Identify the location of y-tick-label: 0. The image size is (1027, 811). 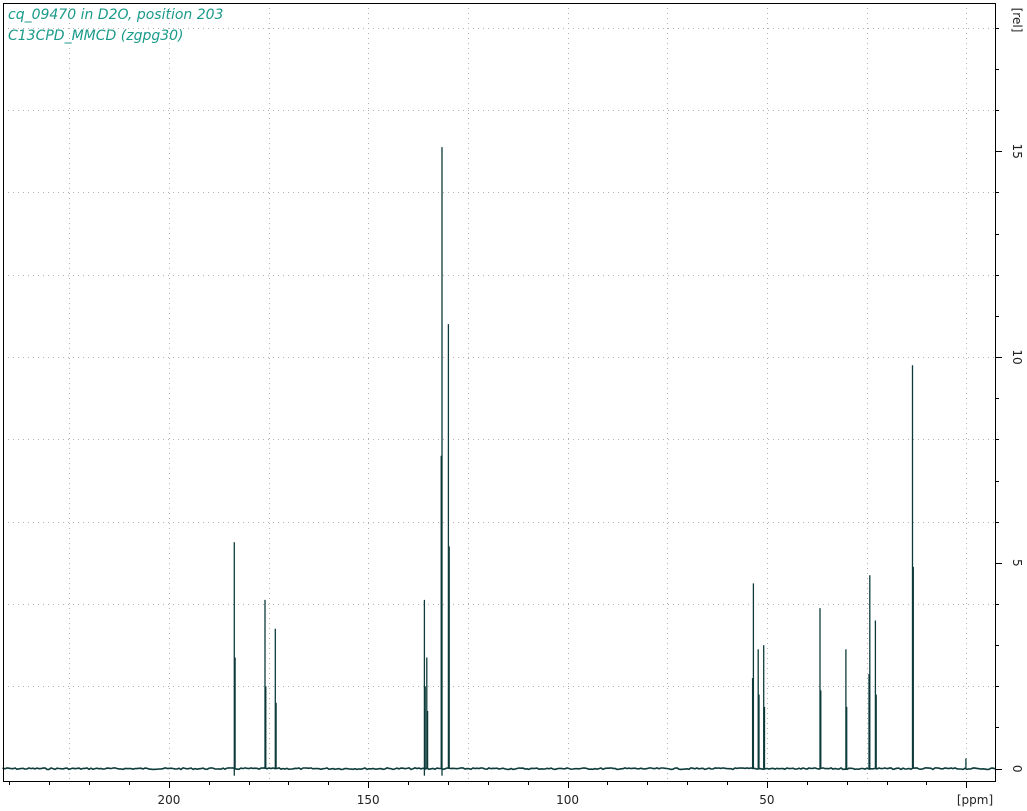
(1017, 769).